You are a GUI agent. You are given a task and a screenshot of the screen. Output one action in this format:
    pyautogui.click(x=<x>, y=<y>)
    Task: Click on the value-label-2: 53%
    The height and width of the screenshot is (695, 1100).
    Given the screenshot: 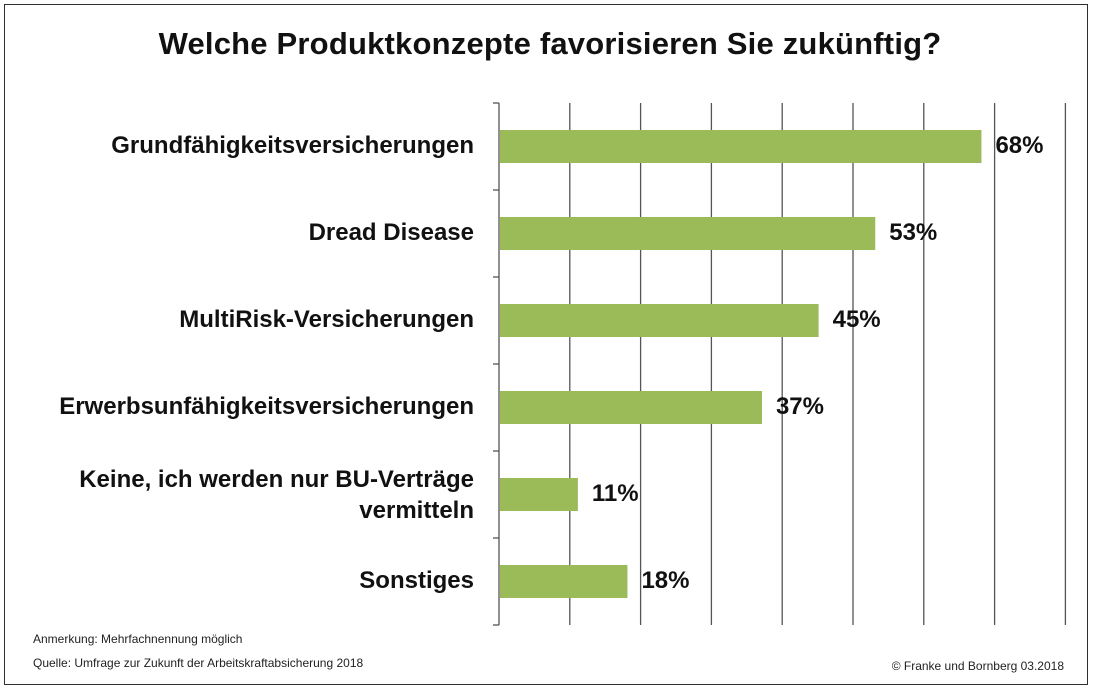 What is the action you would take?
    pyautogui.click(x=913, y=232)
    